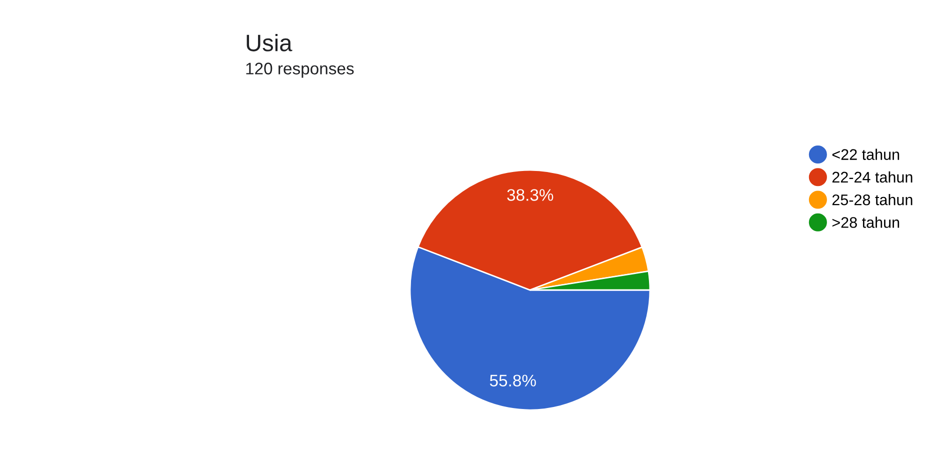  What do you see at coordinates (866, 154) in the screenshot?
I see `legend-label: <22 tahun` at bounding box center [866, 154].